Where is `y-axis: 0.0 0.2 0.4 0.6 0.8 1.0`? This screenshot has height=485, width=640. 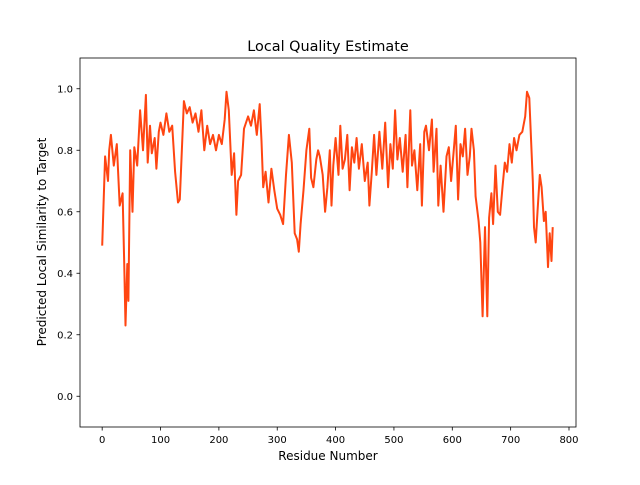
y-axis: 0.0 0.2 0.4 0.6 0.8 1.0 is located at coordinates (68, 243).